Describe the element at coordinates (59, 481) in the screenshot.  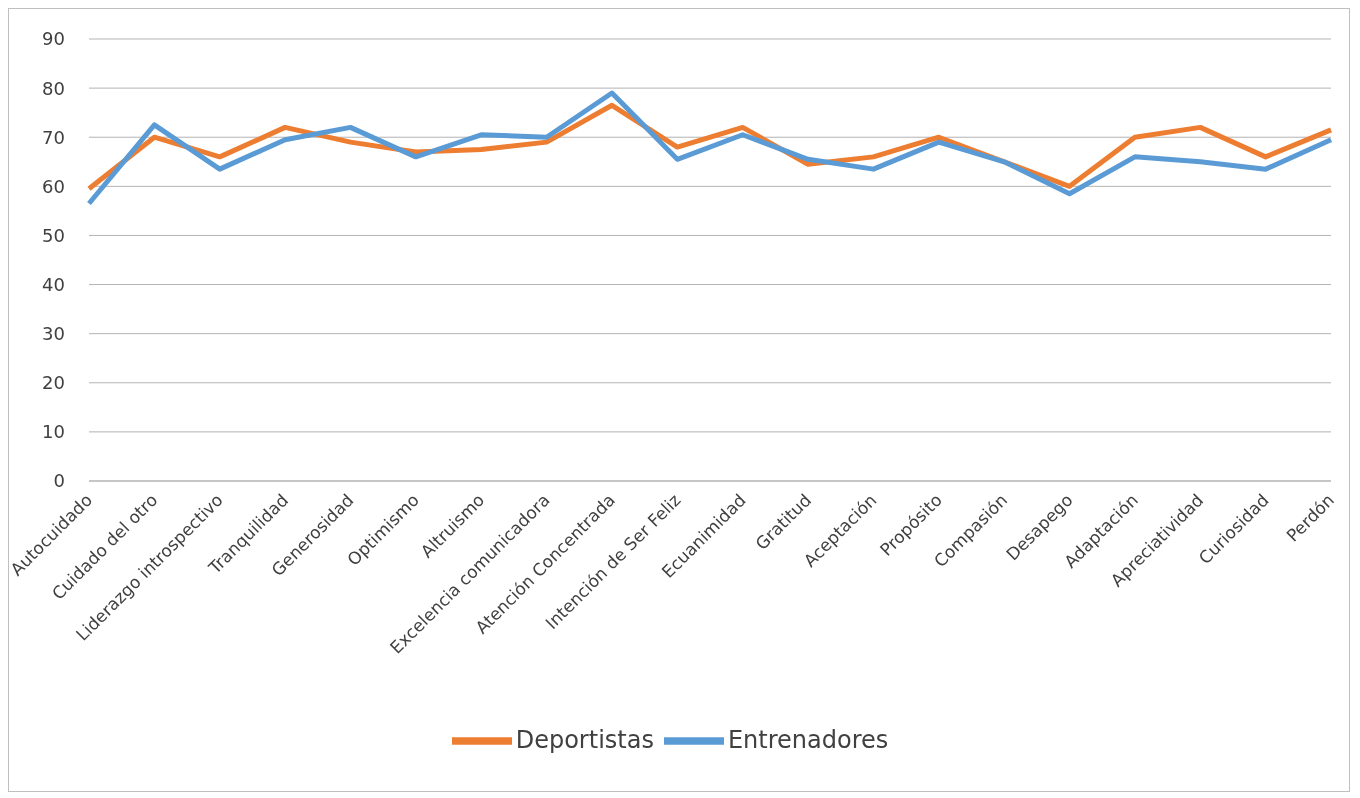
I see `y-tick-label: 0` at that location.